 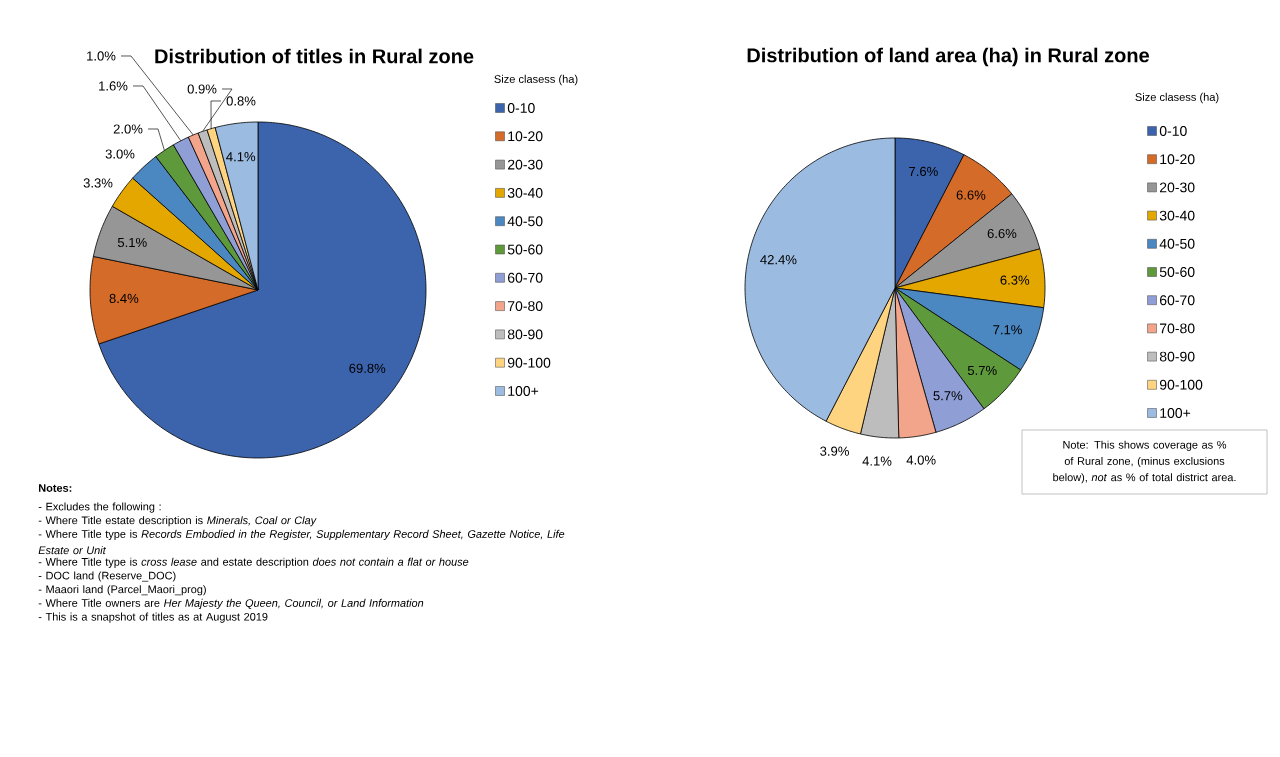 I want to click on text: Note: This shows coverage as % of Rural zone, (minus exclusions below), not as % of total district area., so click(x=1144, y=462).